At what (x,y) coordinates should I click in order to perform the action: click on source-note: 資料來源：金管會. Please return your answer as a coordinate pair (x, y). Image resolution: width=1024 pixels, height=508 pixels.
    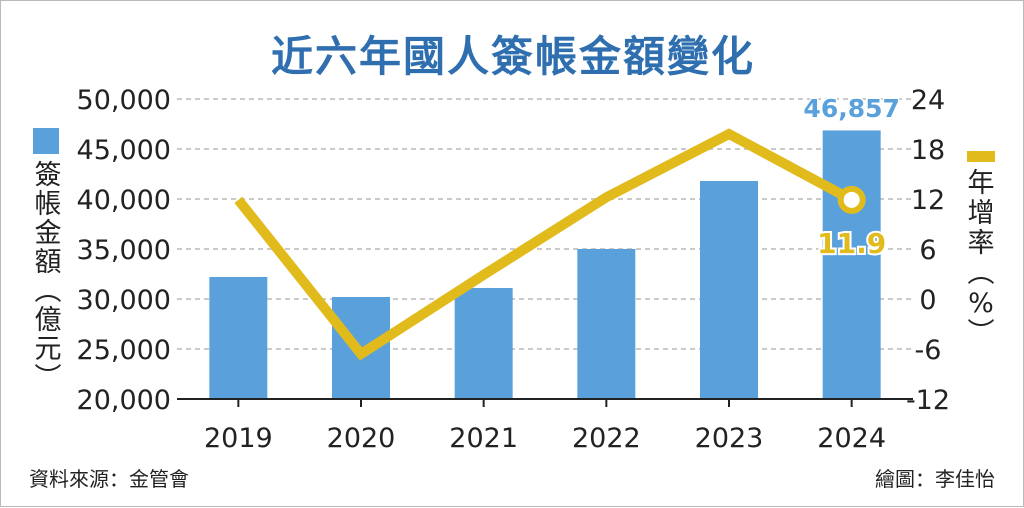
    Looking at the image, I should click on (109, 479).